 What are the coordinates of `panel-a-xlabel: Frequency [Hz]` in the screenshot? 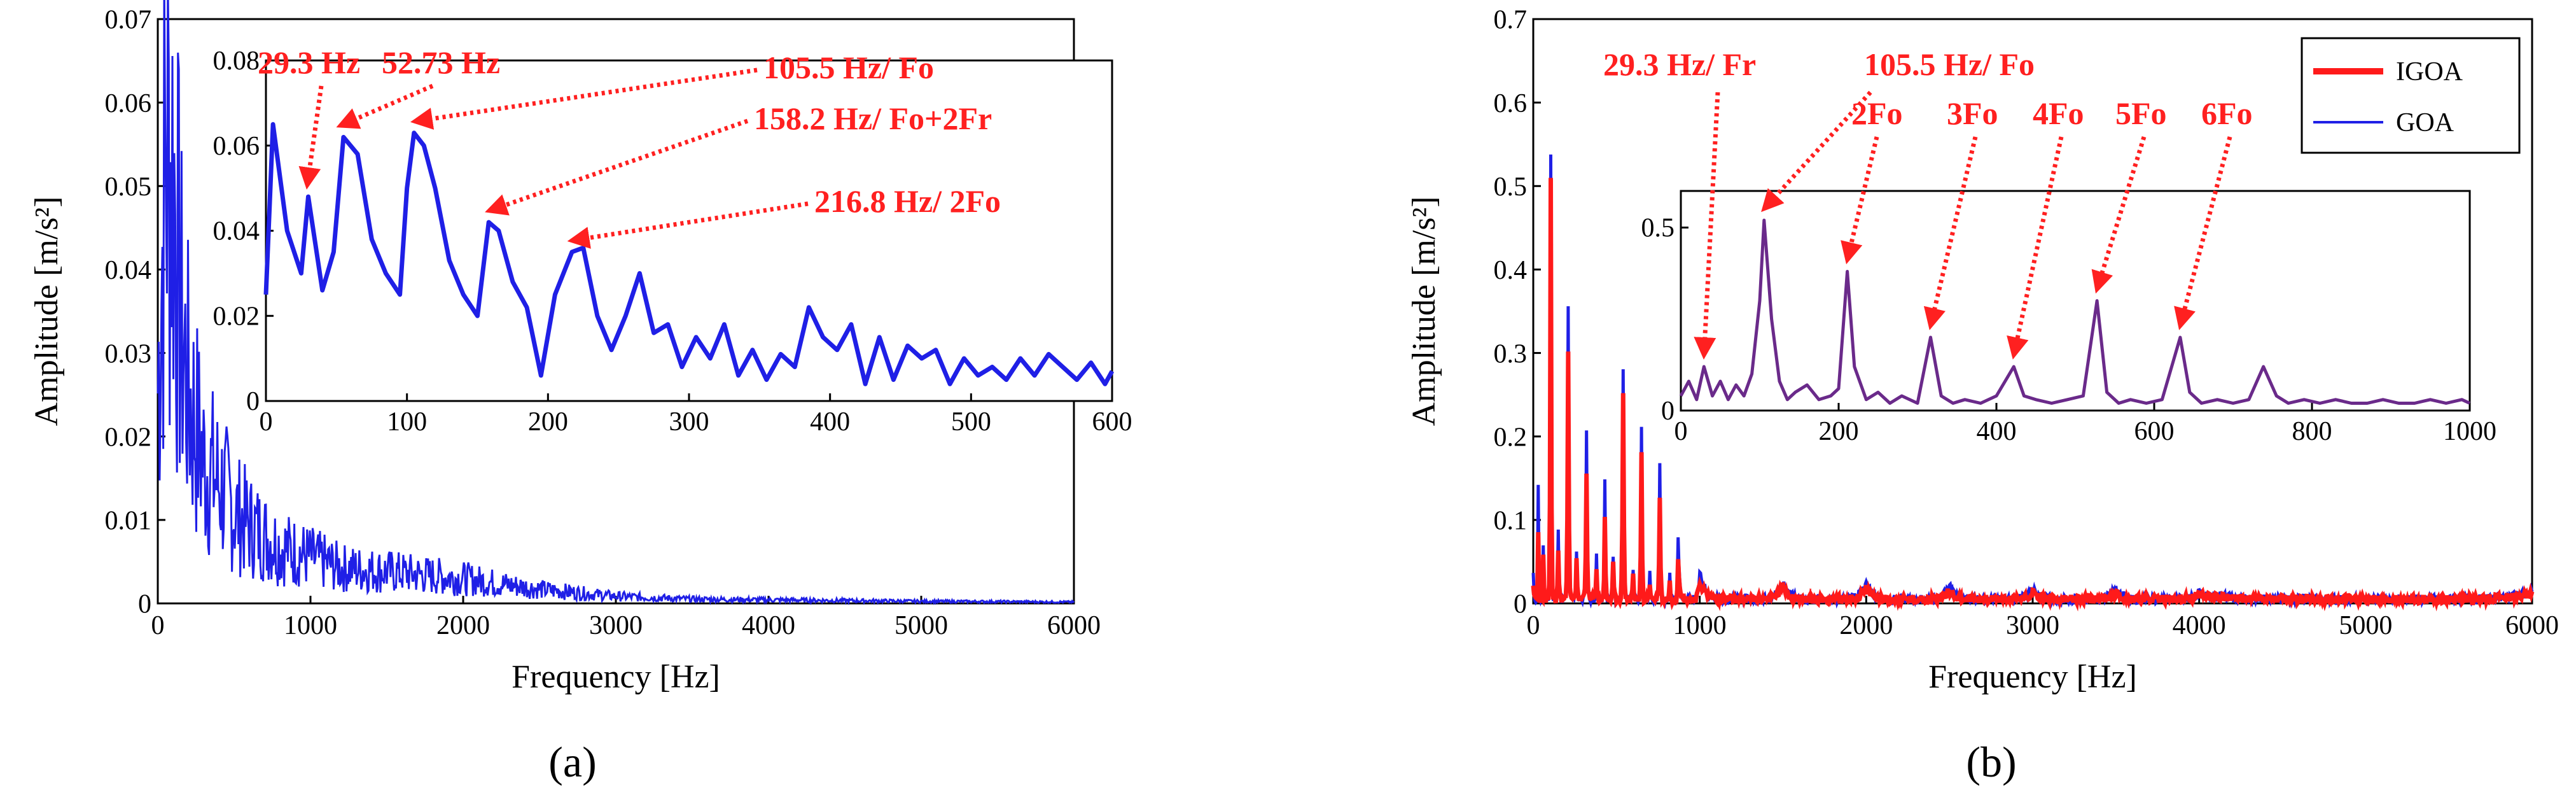 It's located at (616, 677).